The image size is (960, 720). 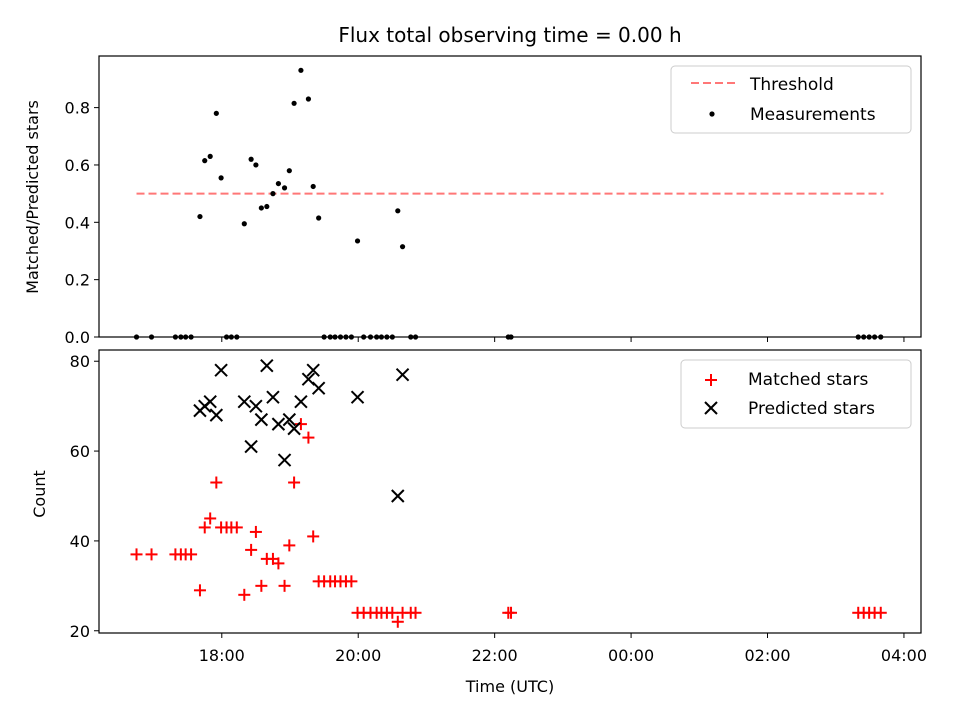 I want to click on top-ytick-label: 0.8, so click(x=77, y=108).